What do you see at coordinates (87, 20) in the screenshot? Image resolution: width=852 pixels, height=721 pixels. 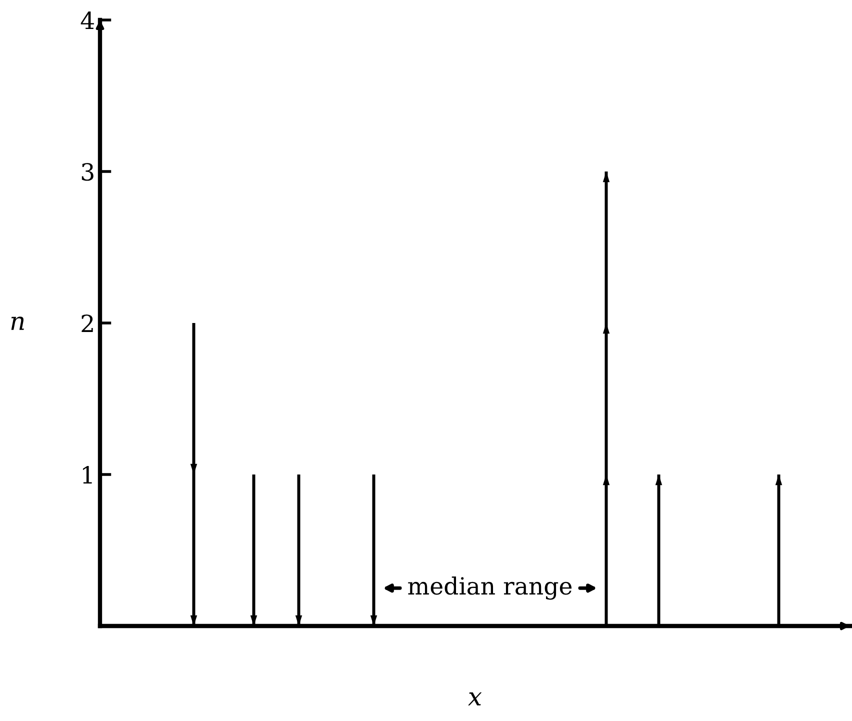 I see `y-tick-label: 4` at bounding box center [87, 20].